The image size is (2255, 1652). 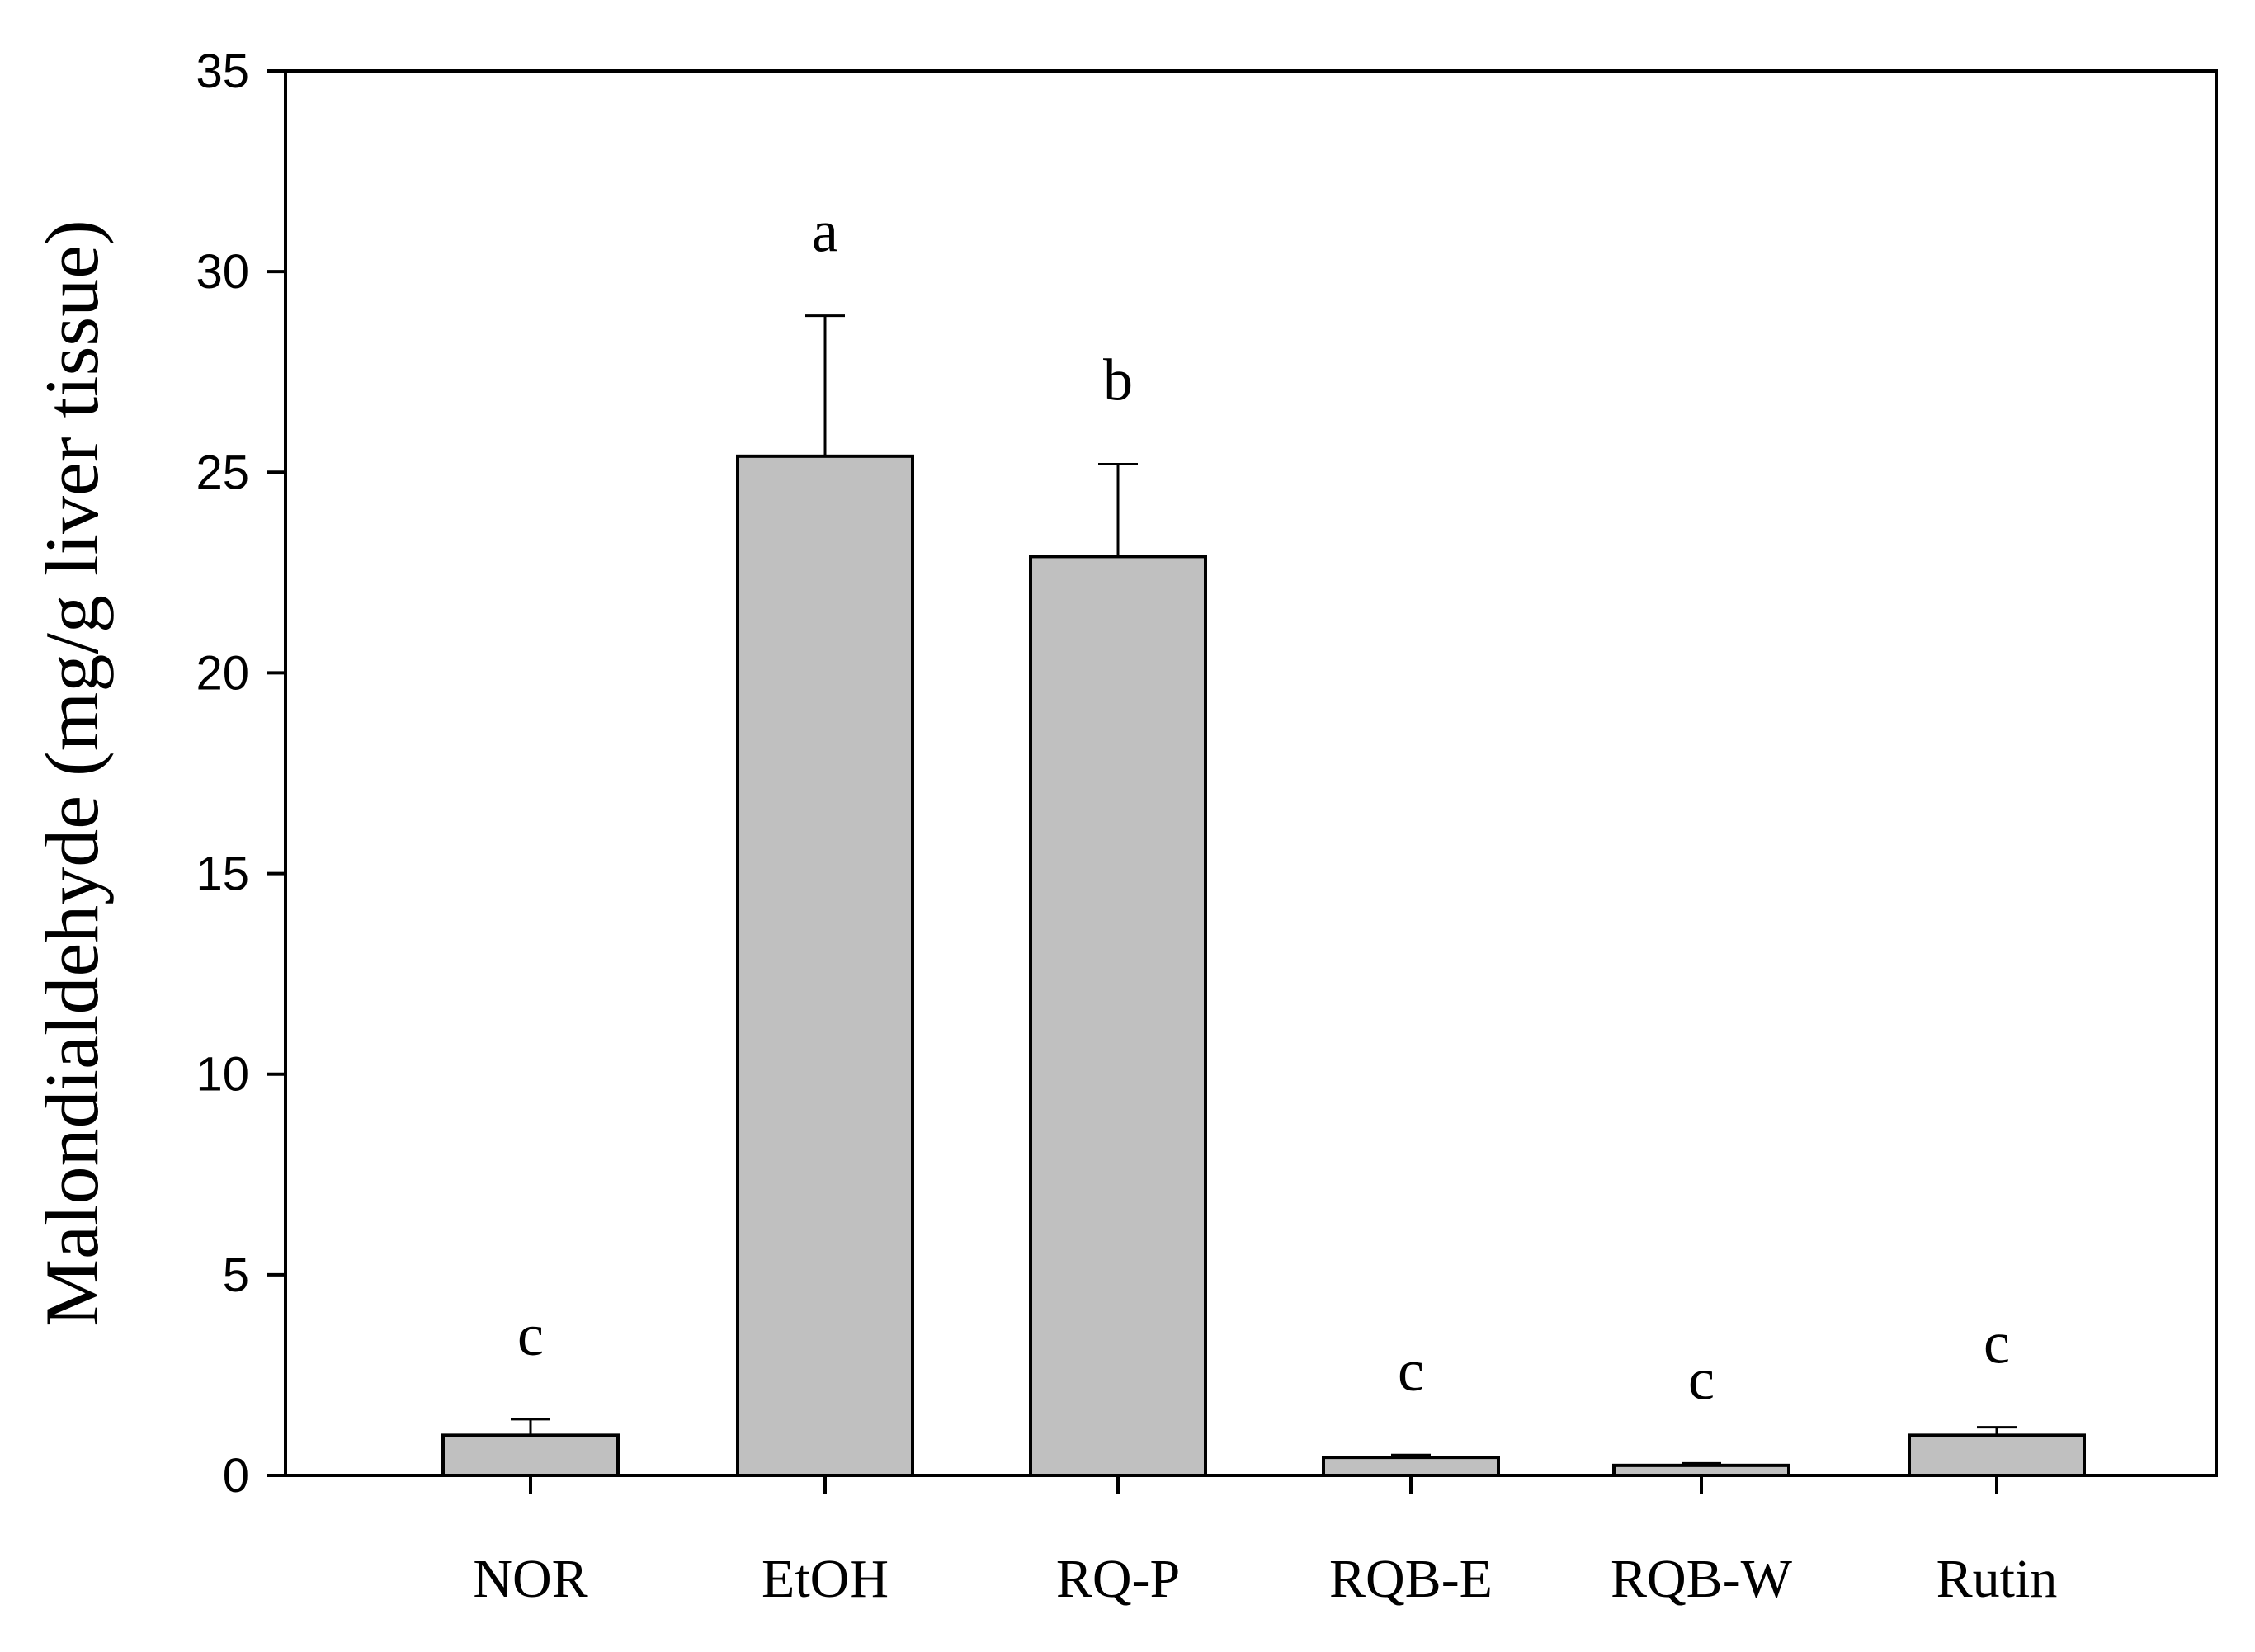 What do you see at coordinates (825, 1579) in the screenshot?
I see `x-tick-label: EtOH` at bounding box center [825, 1579].